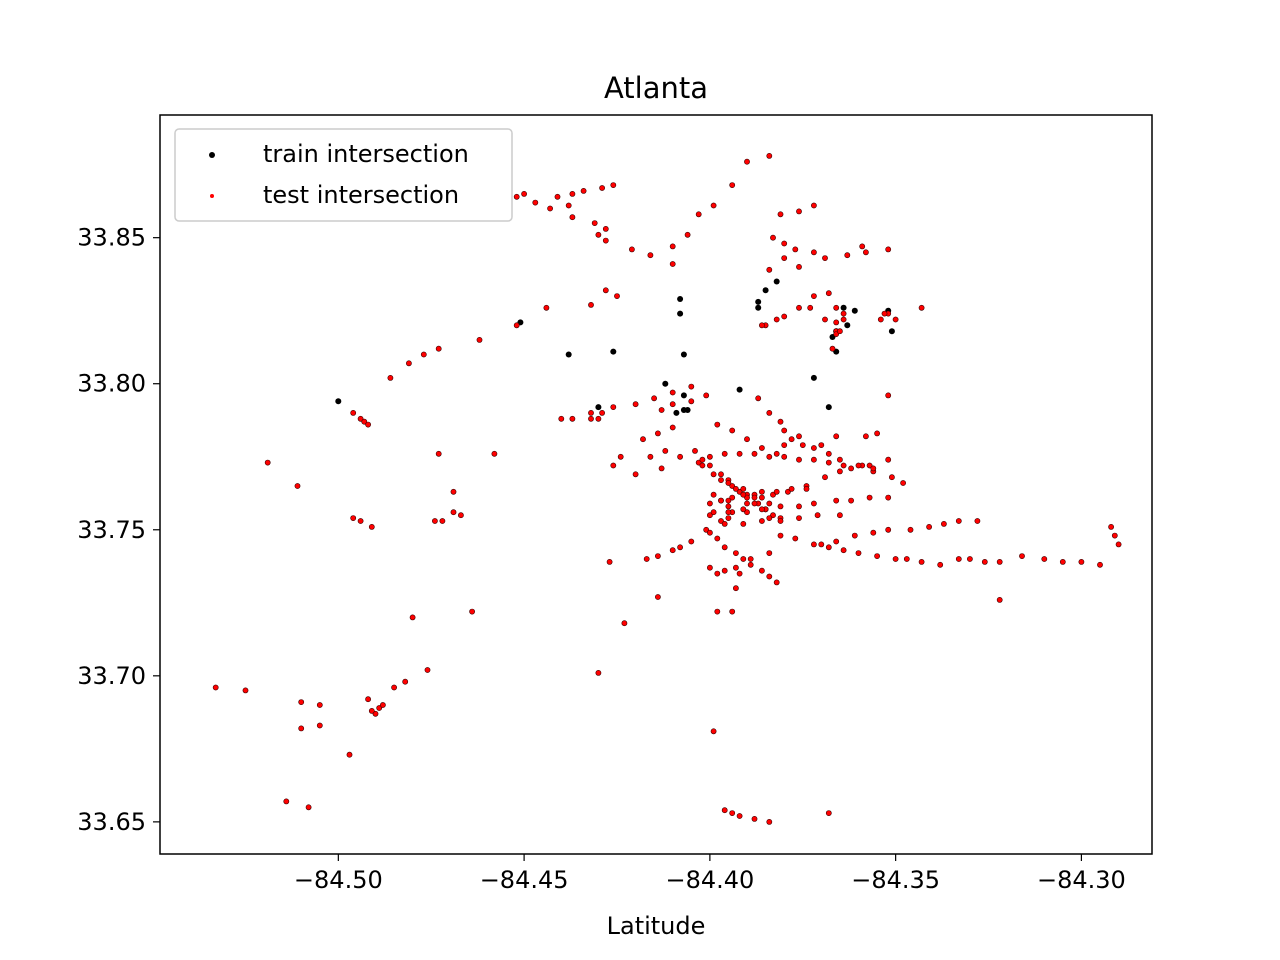 This screenshot has height=960, width=1280. Describe the element at coordinates (111, 676) in the screenshot. I see `y-tick-label: 33.70` at that location.